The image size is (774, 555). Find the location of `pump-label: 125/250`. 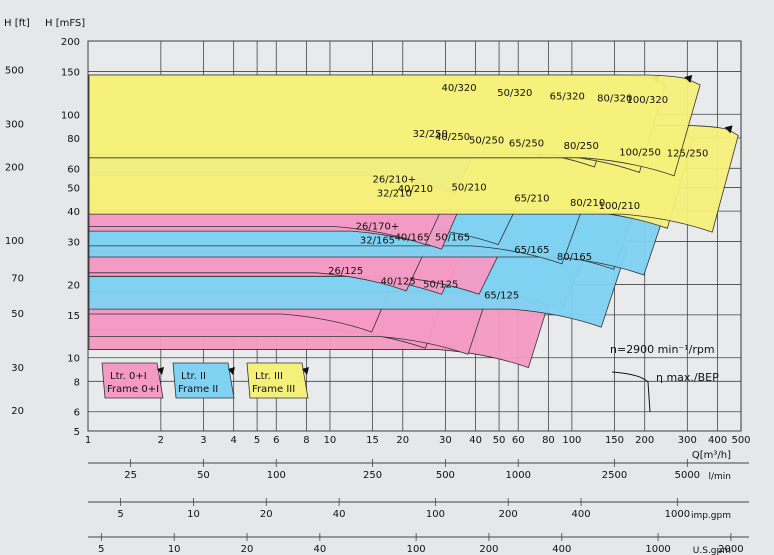

pump-label: 125/250 is located at coordinates (688, 153).